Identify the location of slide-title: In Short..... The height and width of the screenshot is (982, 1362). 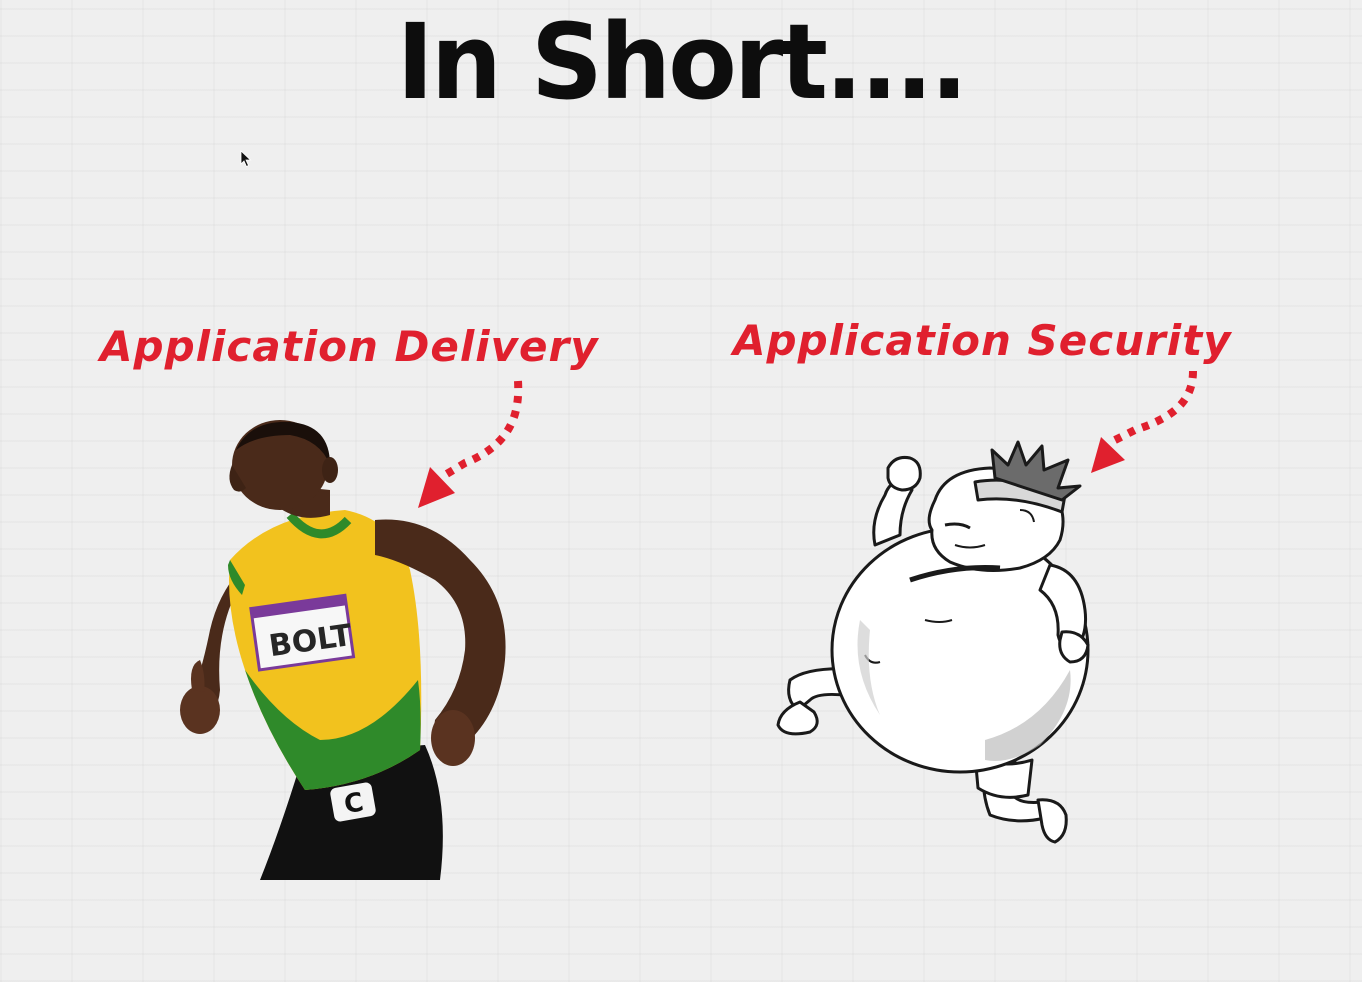
(682, 62).